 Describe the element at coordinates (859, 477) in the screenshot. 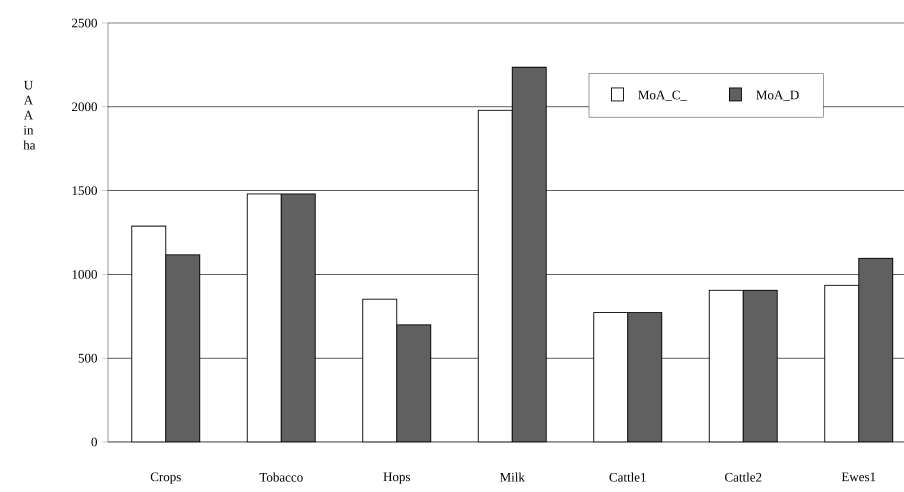

I see `x-tick-label: Ewes1` at that location.